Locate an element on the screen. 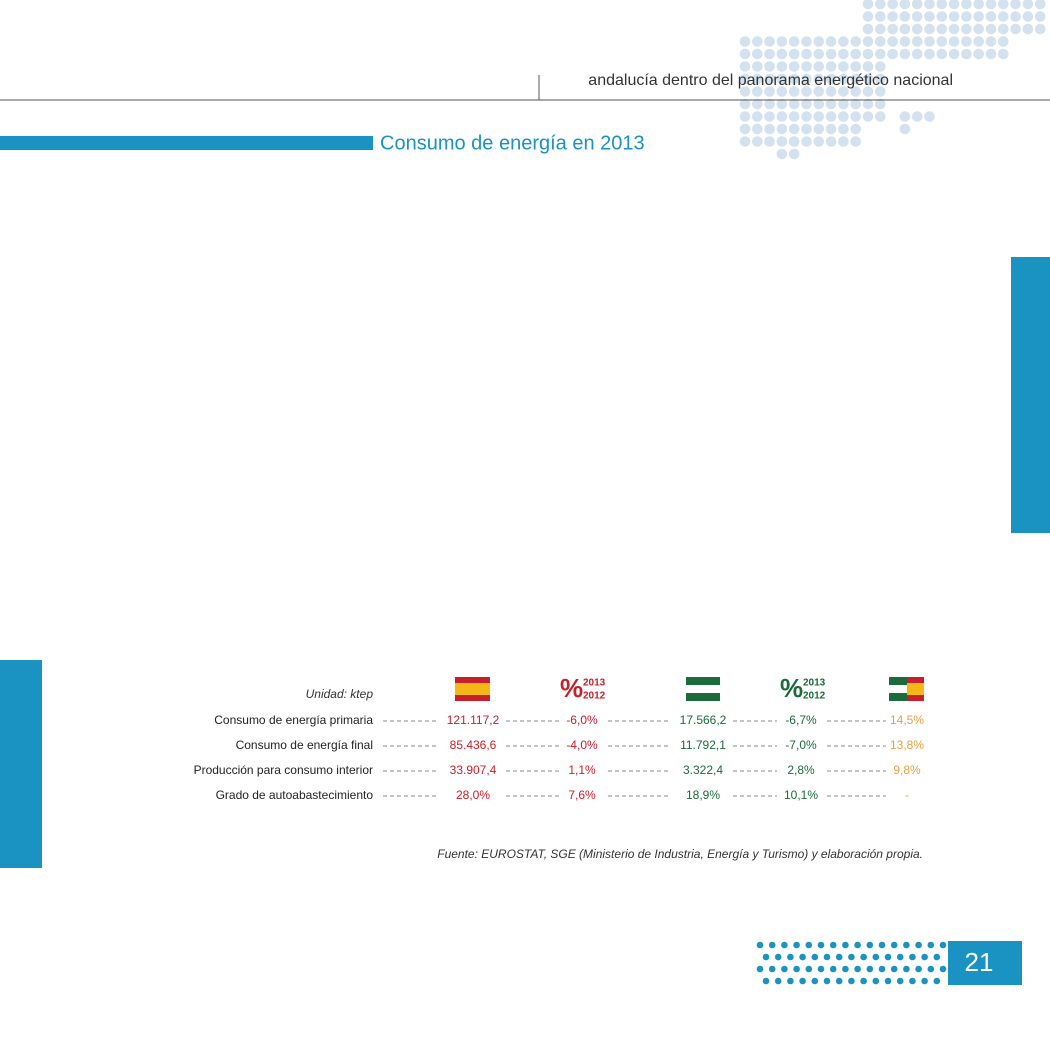 The height and width of the screenshot is (1050, 1050). cell: 17.566,2 is located at coordinates (703, 720).